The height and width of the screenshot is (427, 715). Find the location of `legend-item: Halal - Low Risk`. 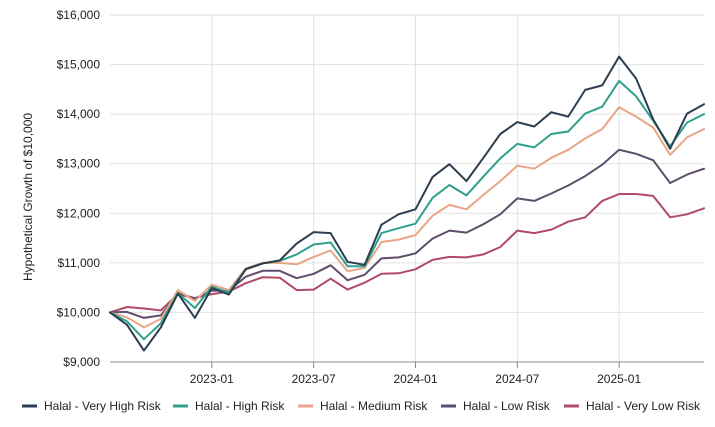

legend-item: Halal - Low Risk is located at coordinates (496, 406).